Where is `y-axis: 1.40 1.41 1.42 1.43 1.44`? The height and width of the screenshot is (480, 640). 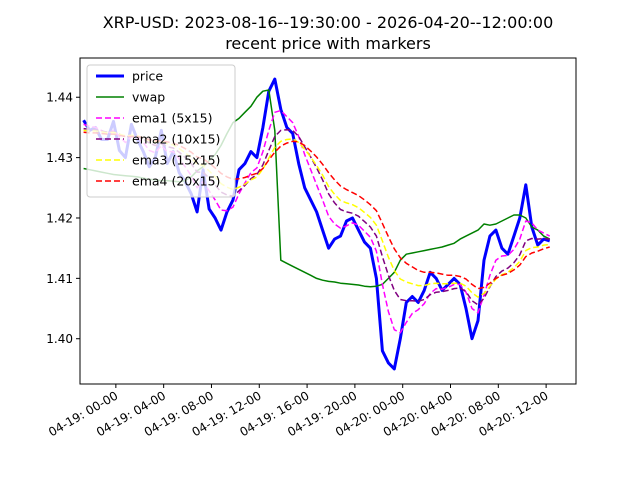
y-axis: 1.40 1.41 1.42 1.43 1.44 is located at coordinates (63, 218).